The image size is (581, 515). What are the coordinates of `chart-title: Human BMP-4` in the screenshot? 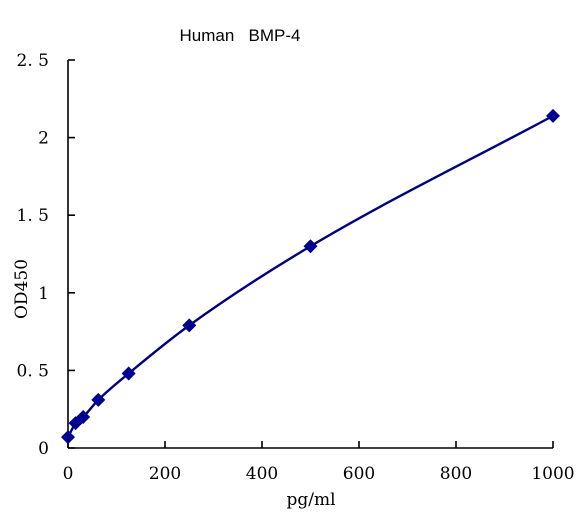 It's located at (240, 35).